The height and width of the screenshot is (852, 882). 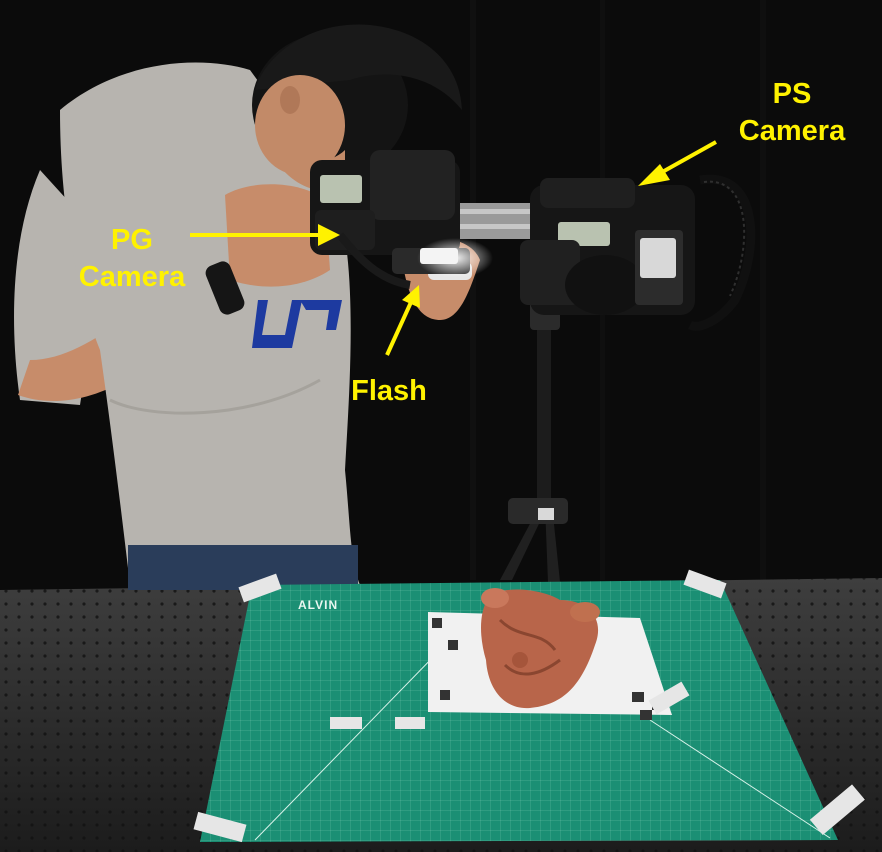 What do you see at coordinates (534, 441) in the screenshot?
I see `tripod` at bounding box center [534, 441].